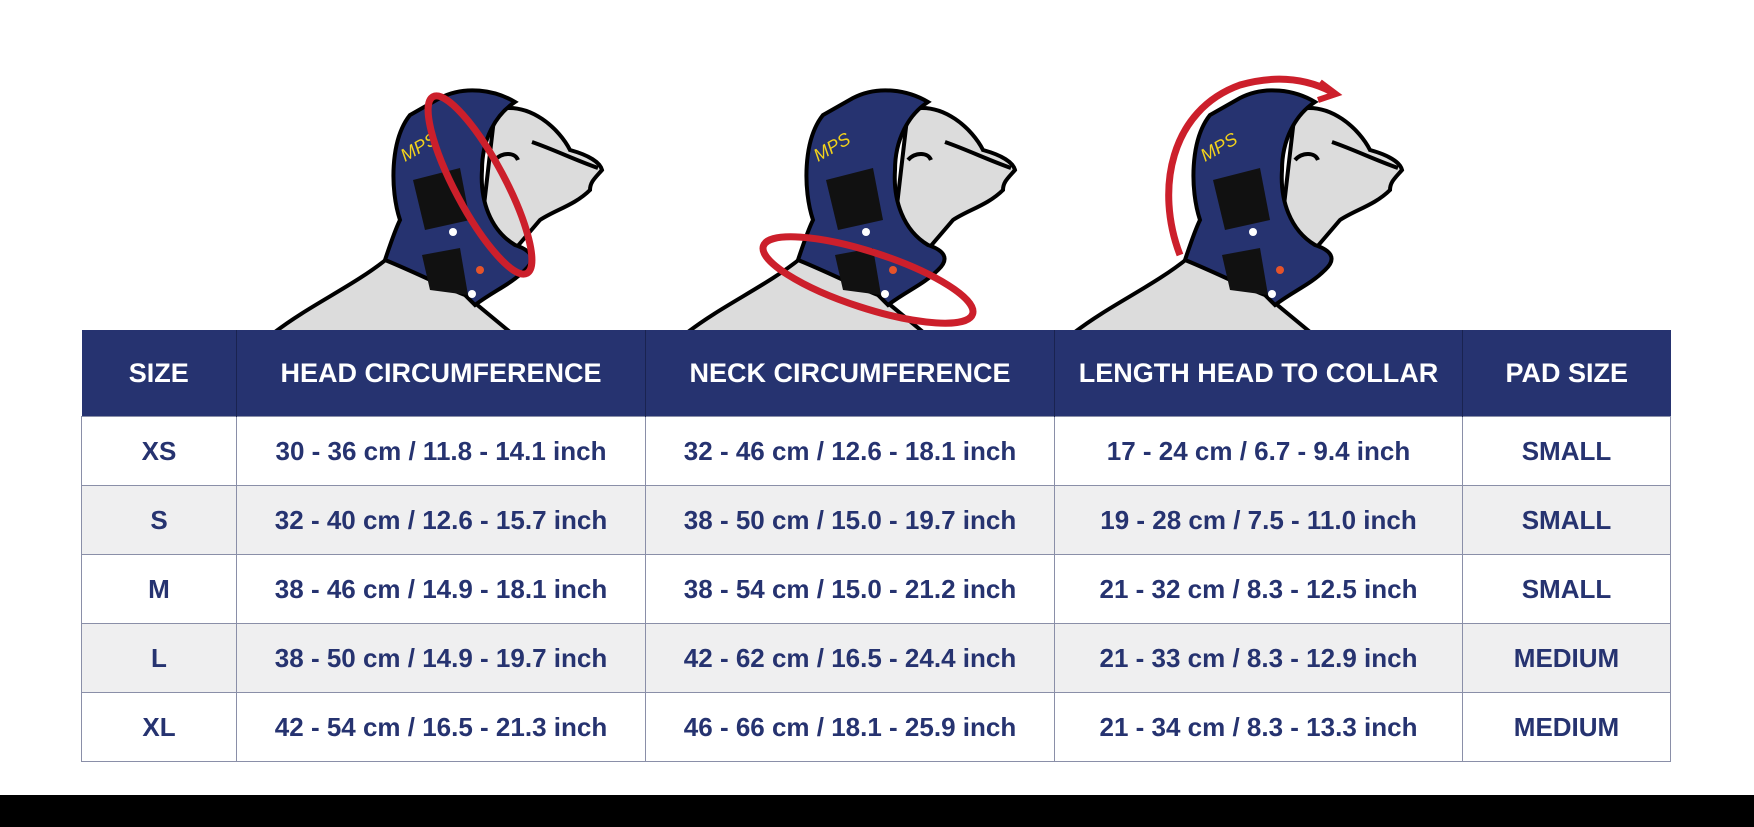 The image size is (1754, 827). What do you see at coordinates (441, 727) in the screenshot?
I see `cell-head-circumference: 42 - 54 cm / 16.5 - 21.3 inch` at bounding box center [441, 727].